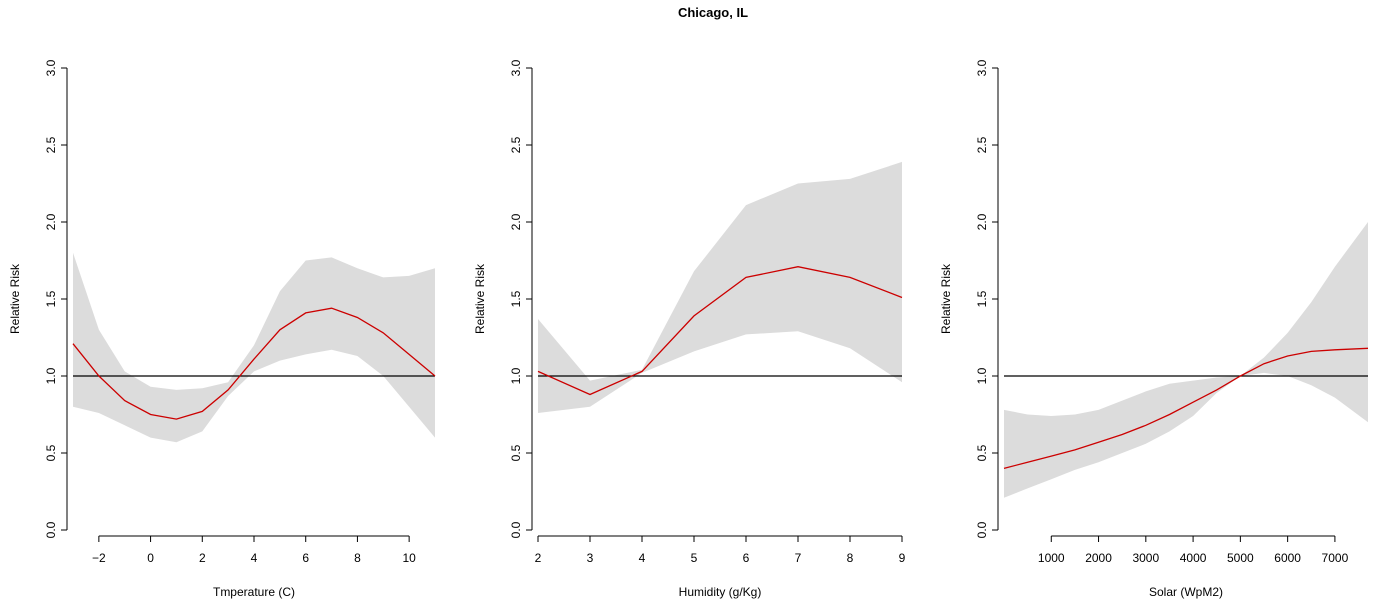  I want to click on x-tick-label: 3000, so click(1145, 558).